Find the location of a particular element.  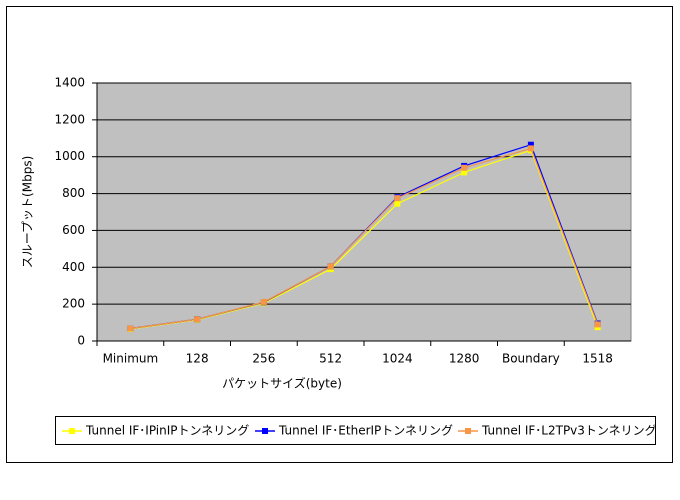

legend-label: Tunnel IF･L2TPv3トンネリング is located at coordinates (569, 431).